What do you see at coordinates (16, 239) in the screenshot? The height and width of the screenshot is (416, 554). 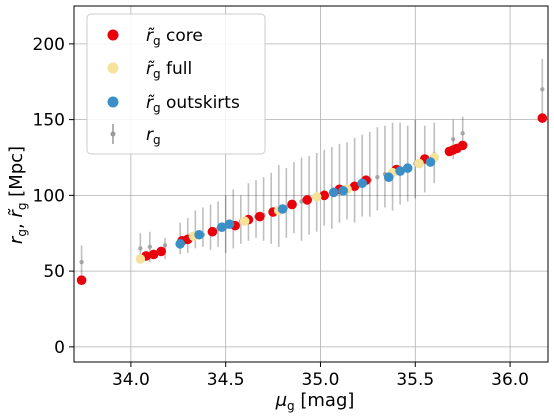 I see `y-axis-label-r: r` at bounding box center [16, 239].